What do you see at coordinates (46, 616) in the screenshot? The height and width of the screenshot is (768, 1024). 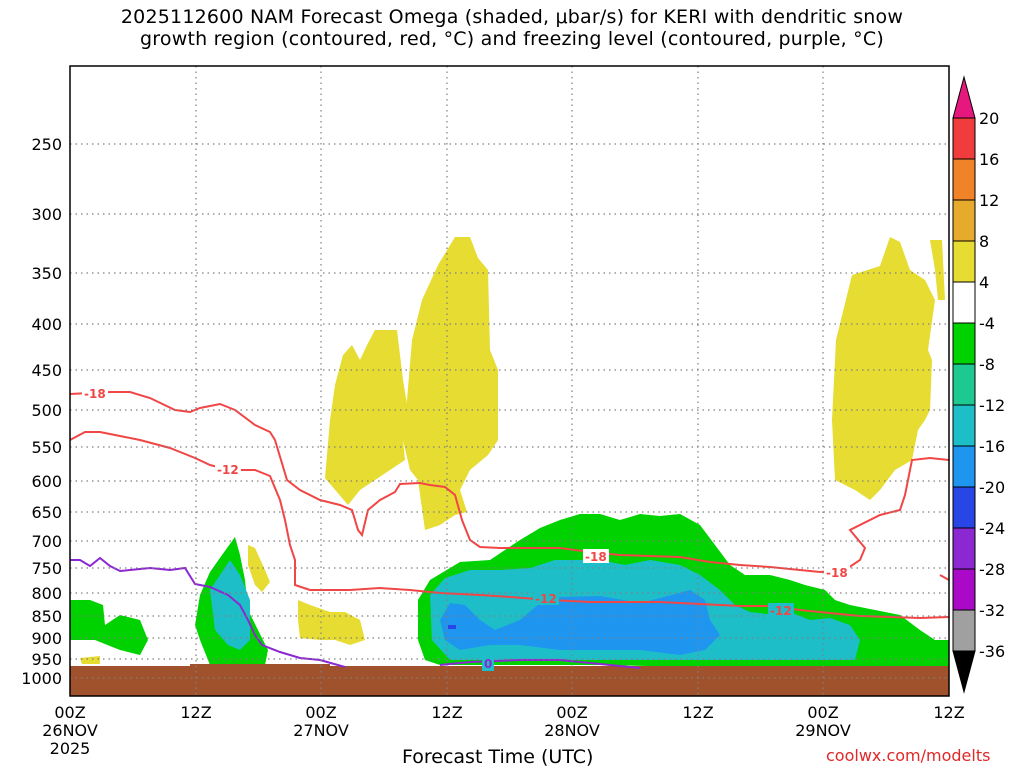 I see `y-tick-label: 850` at bounding box center [46, 616].